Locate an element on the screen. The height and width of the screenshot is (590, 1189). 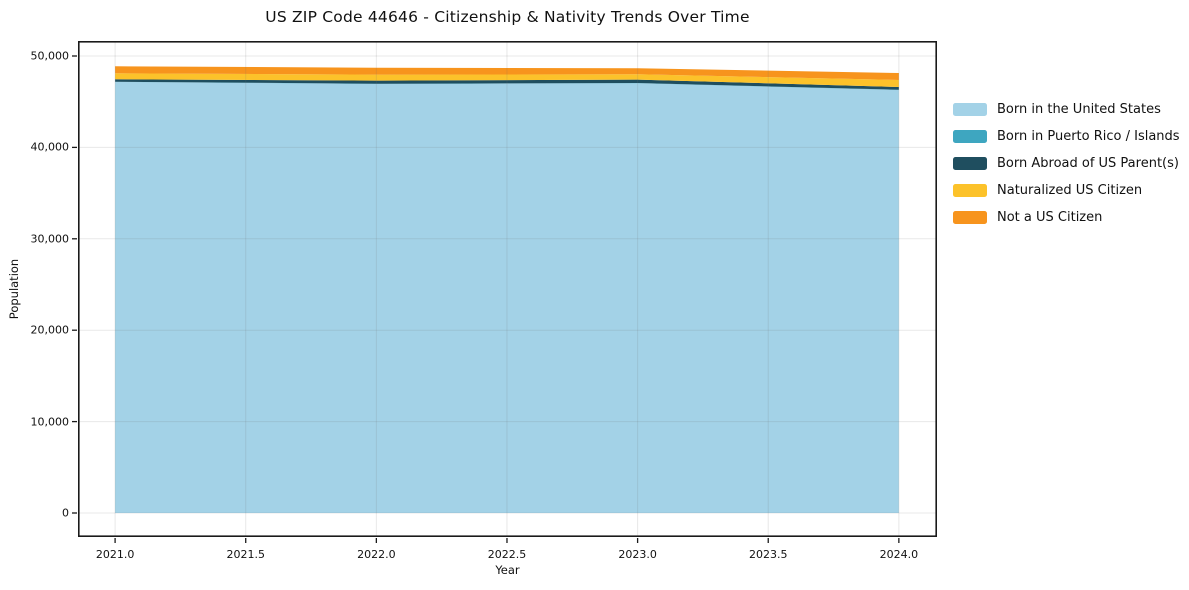
x-tick-label: 2023.5 is located at coordinates (768, 554).